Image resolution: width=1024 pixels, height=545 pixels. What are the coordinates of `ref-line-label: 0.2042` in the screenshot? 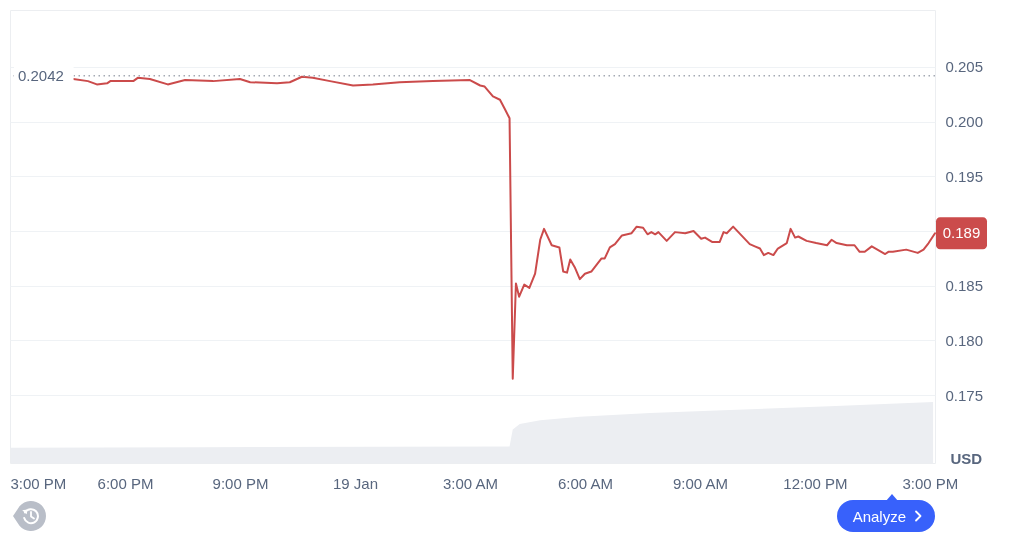 It's located at (41, 75).